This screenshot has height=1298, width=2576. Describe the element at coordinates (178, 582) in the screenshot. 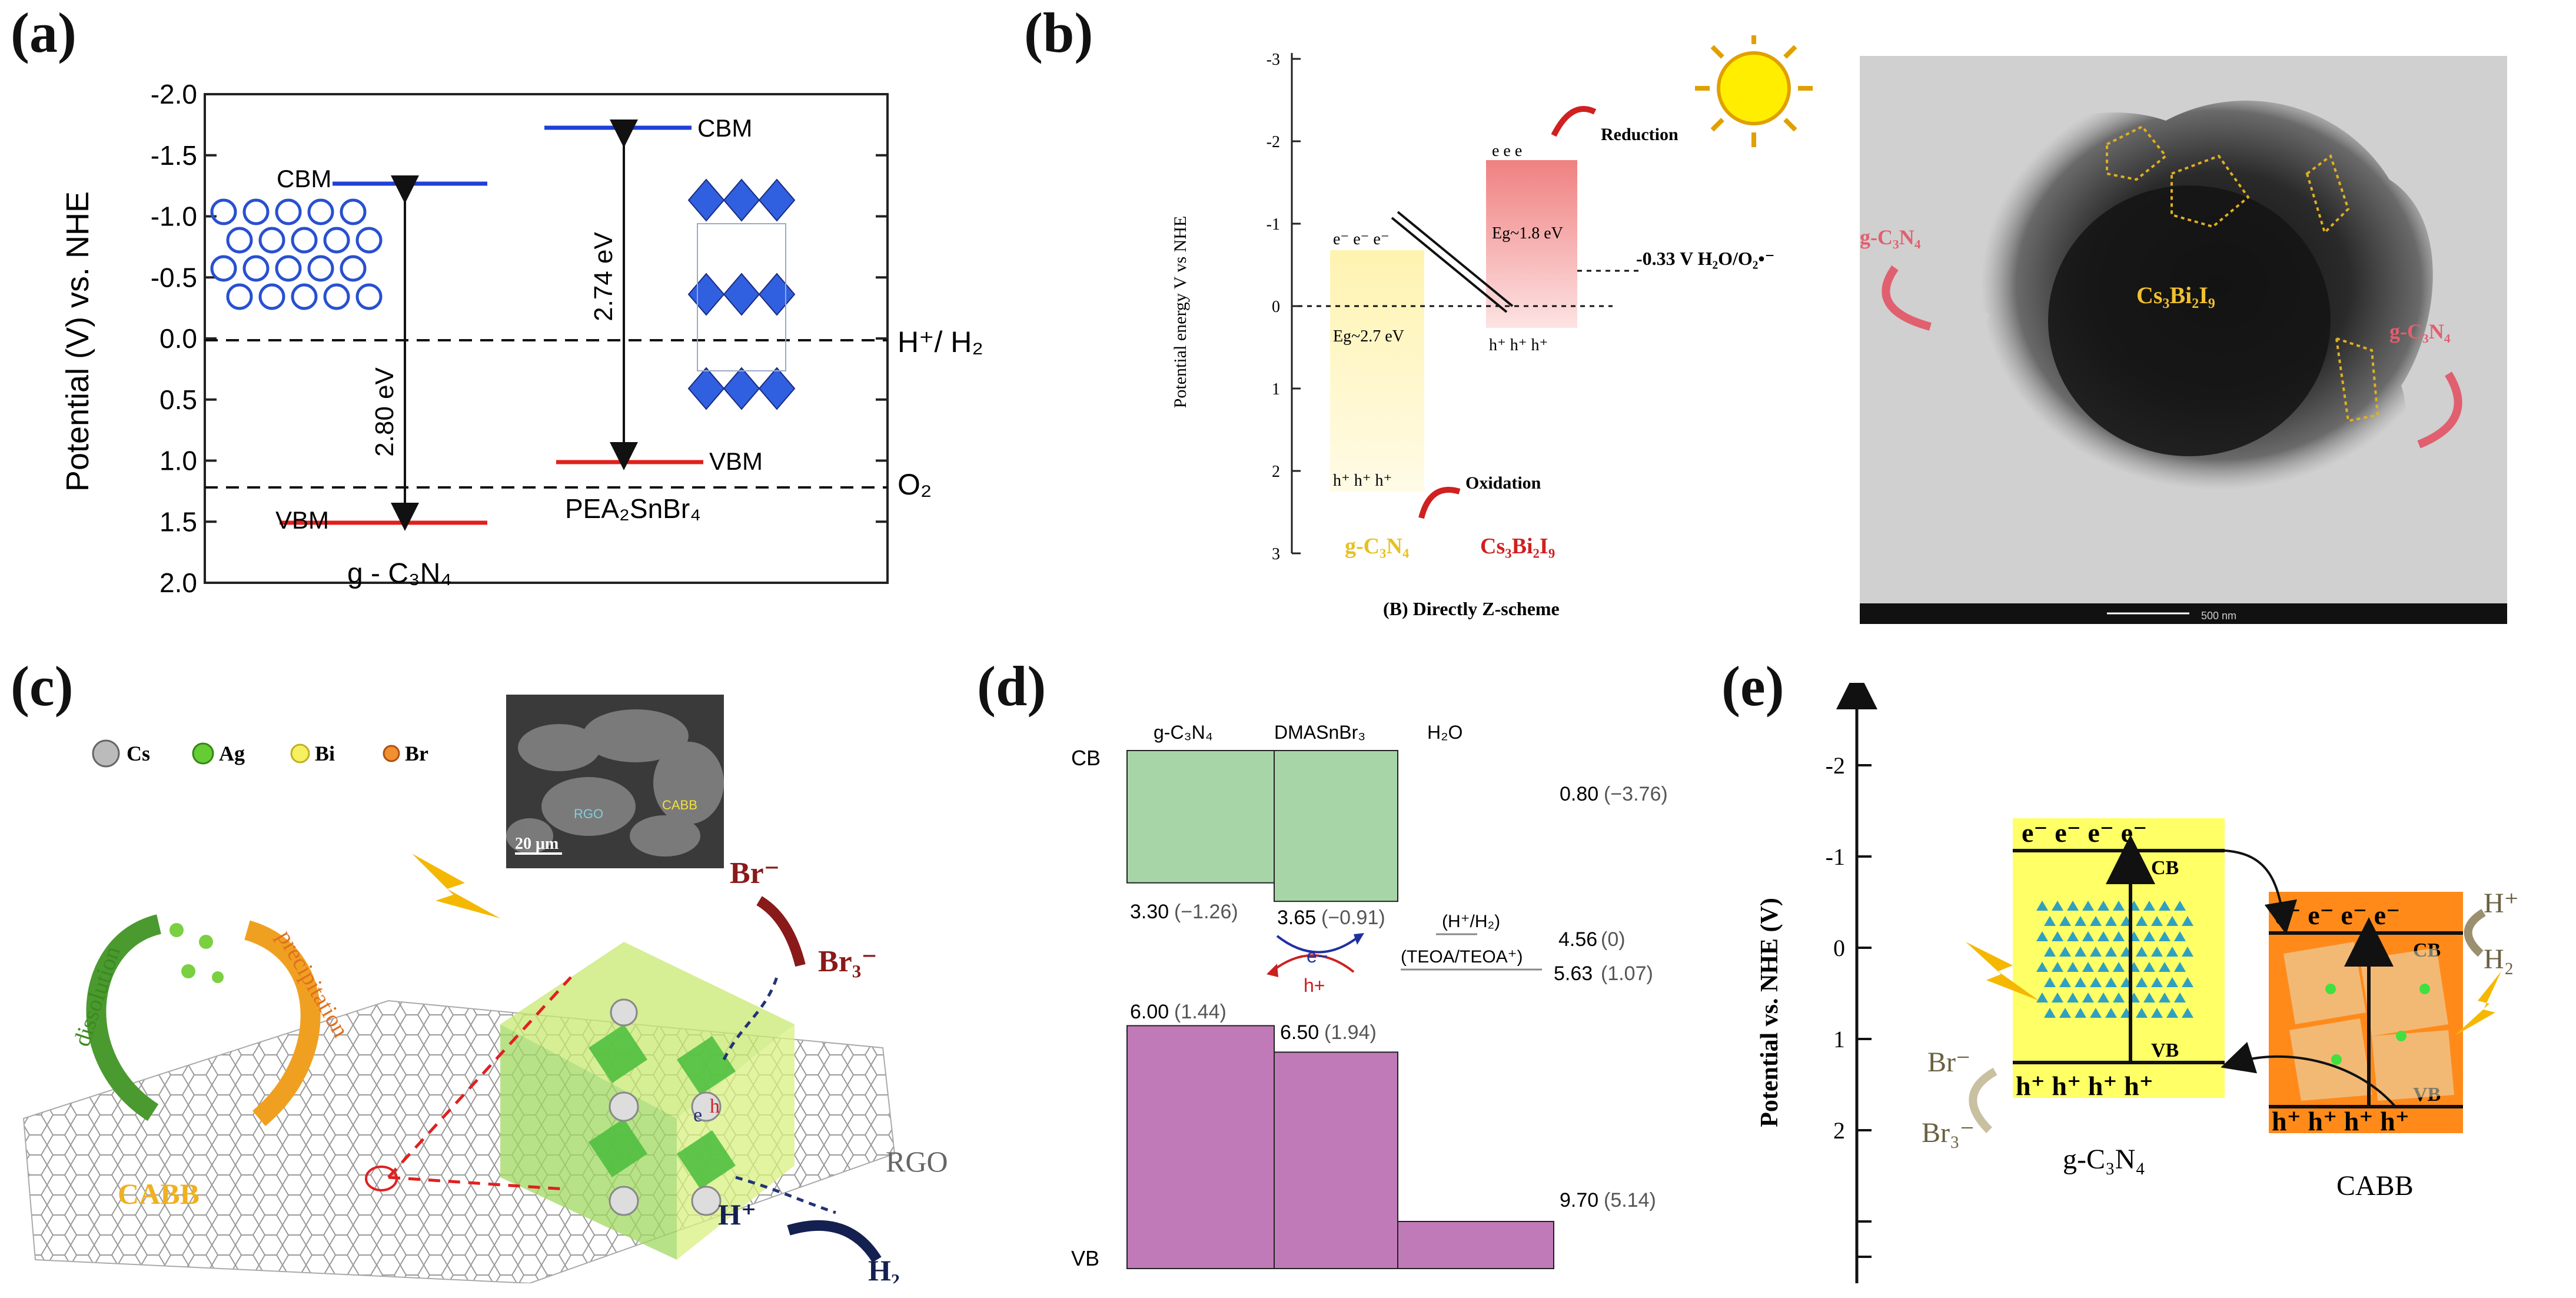

I see `a-tick-label: 2.0` at that location.